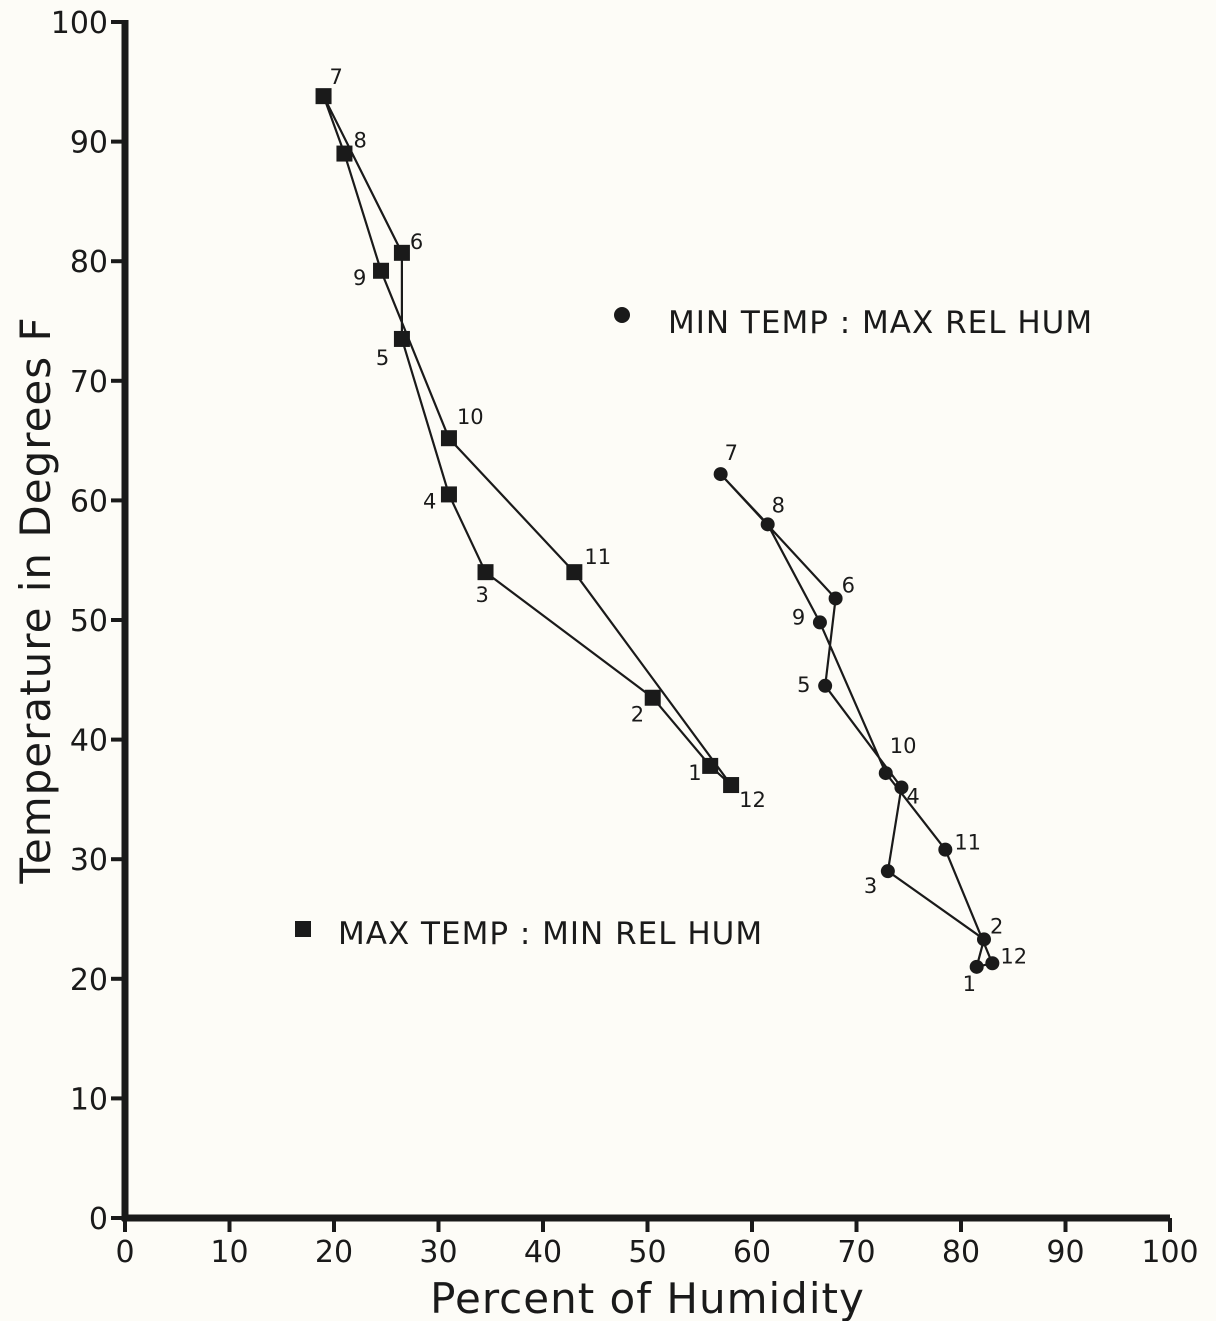  I want to click on x-tick-label: 100, so click(1169, 1252).